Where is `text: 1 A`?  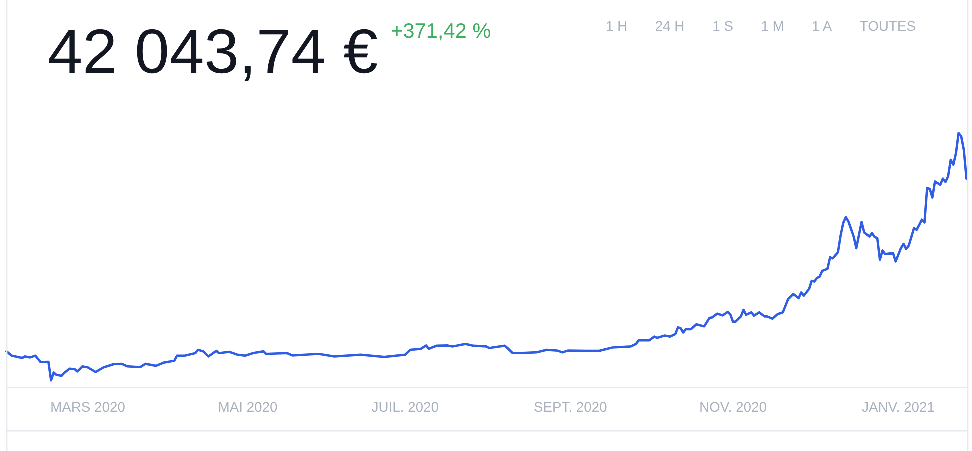
text: 1 A is located at coordinates (822, 26).